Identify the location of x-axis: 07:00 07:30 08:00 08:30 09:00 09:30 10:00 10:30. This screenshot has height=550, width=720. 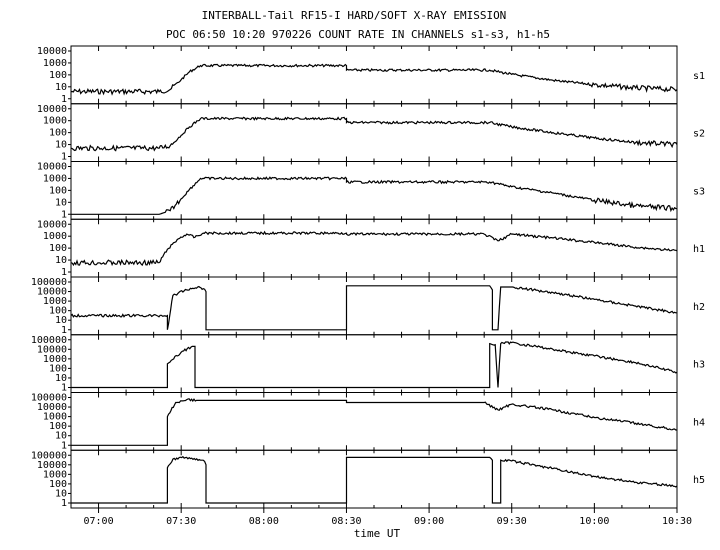
(387, 517).